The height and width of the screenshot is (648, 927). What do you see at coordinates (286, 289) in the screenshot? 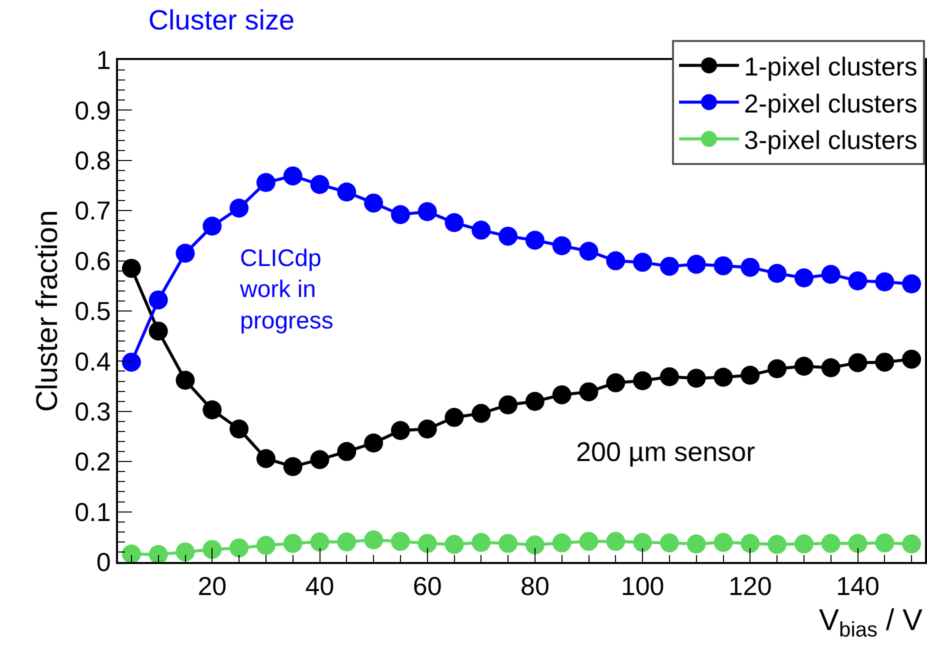
I see `annotation: CLICdp work in progress` at bounding box center [286, 289].